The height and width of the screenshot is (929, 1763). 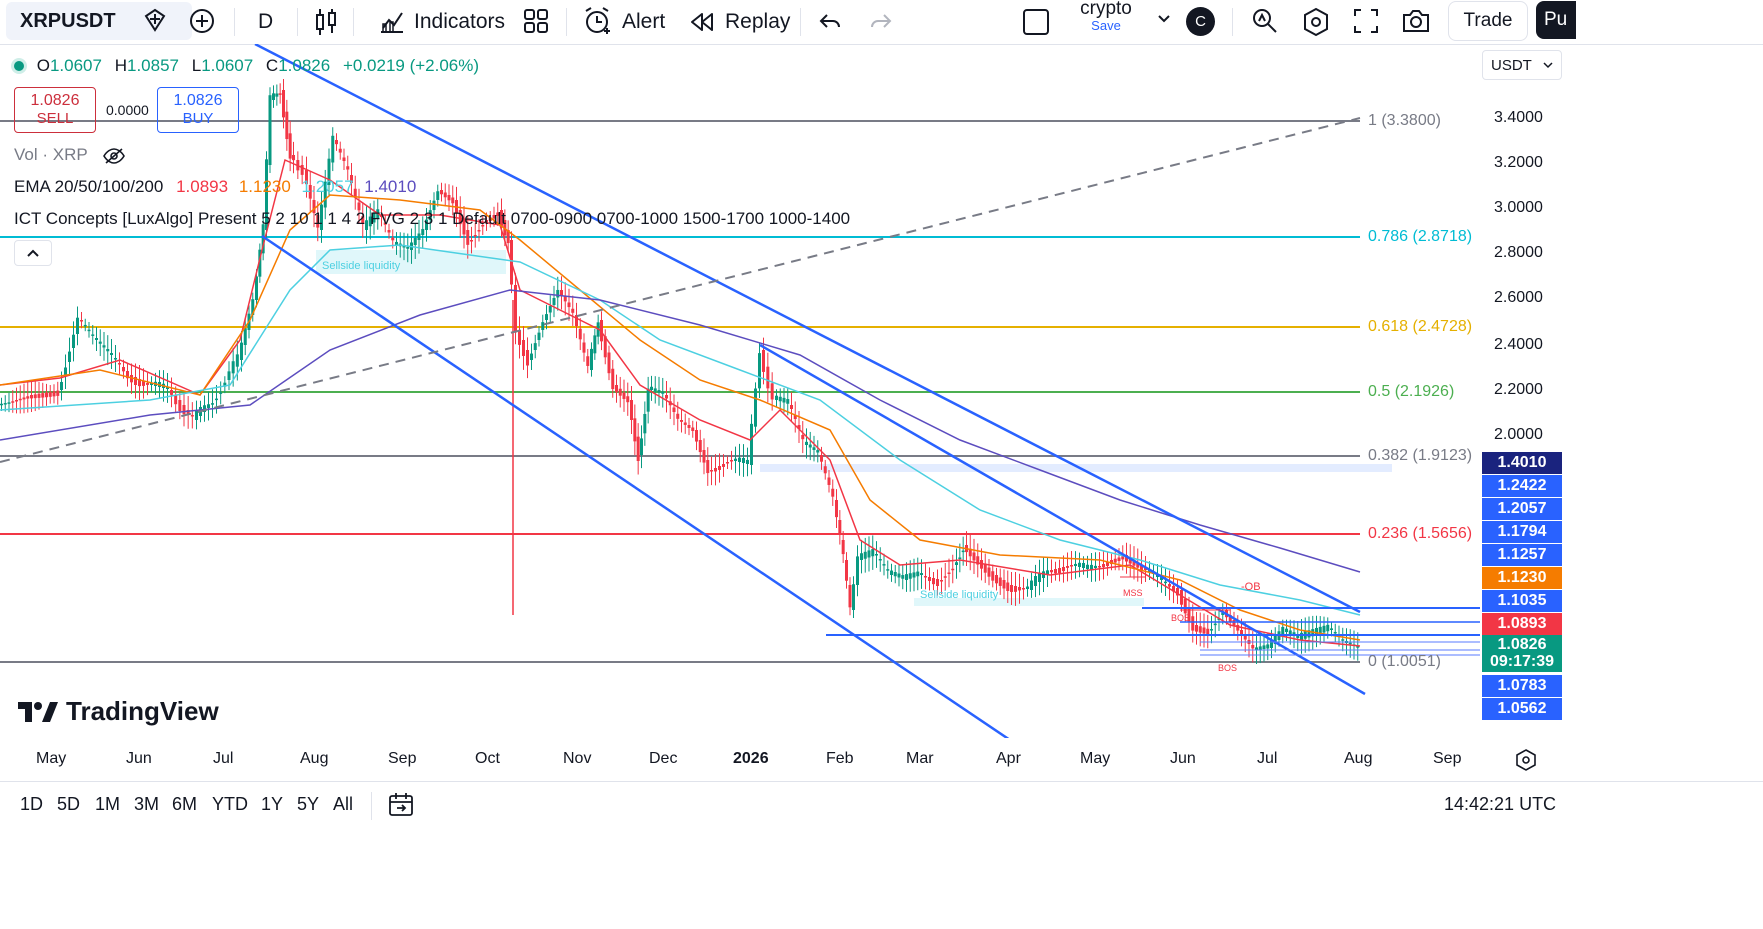 I want to click on alert-button: Alert, so click(x=644, y=21).